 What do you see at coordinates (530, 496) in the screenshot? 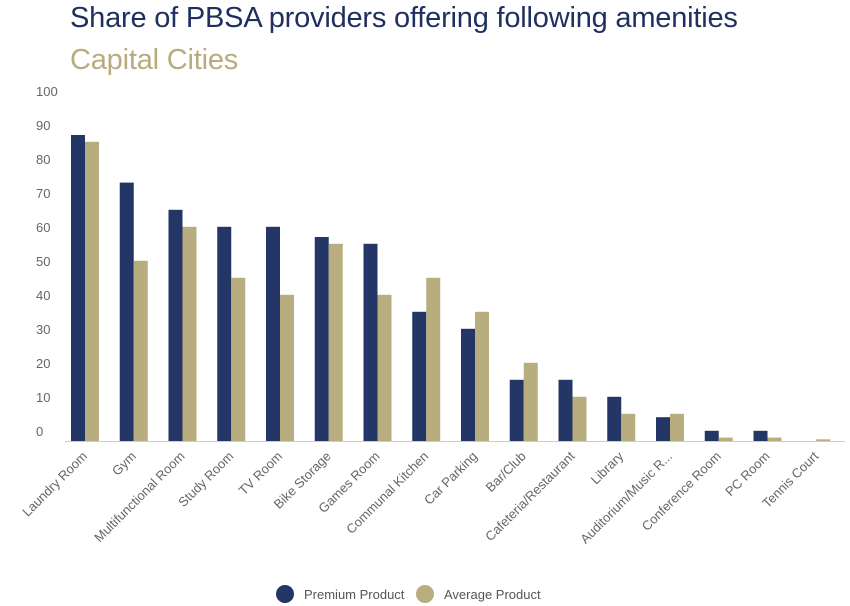
I see `x-tick-label: Cafeteria/Restaurant` at bounding box center [530, 496].